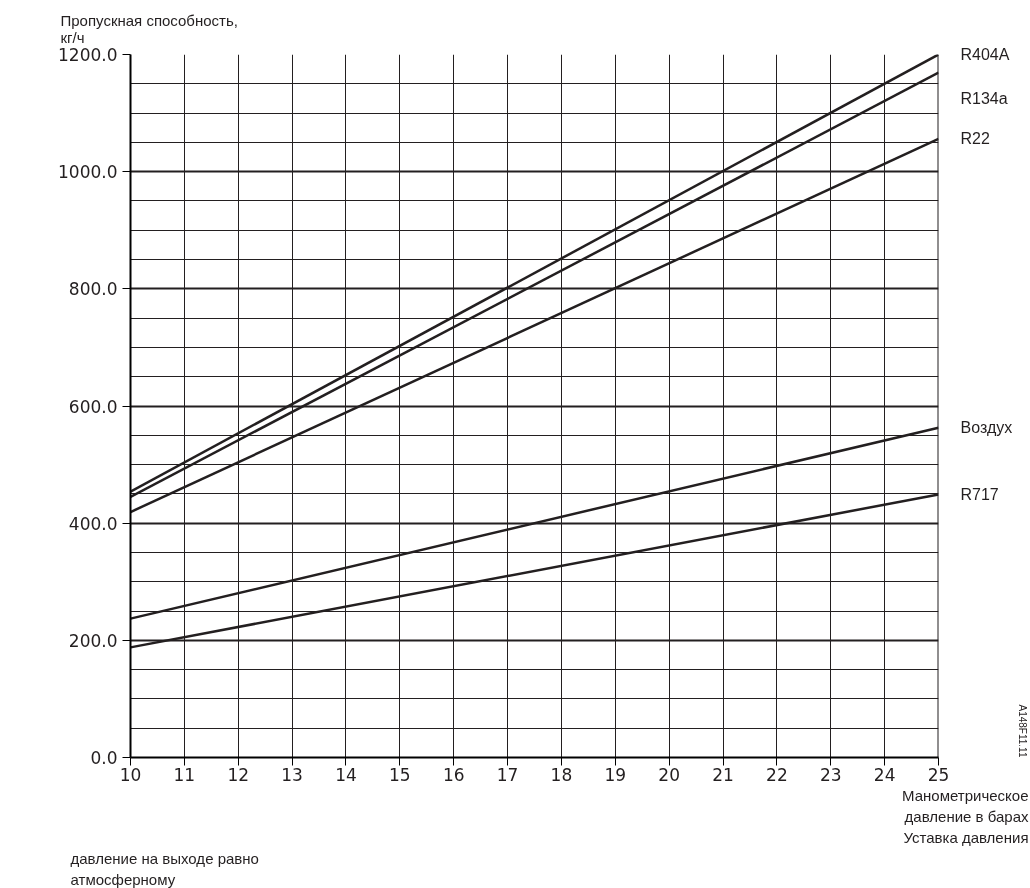  Describe the element at coordinates (400, 774) in the screenshot. I see `x-tick-label: 15` at that location.